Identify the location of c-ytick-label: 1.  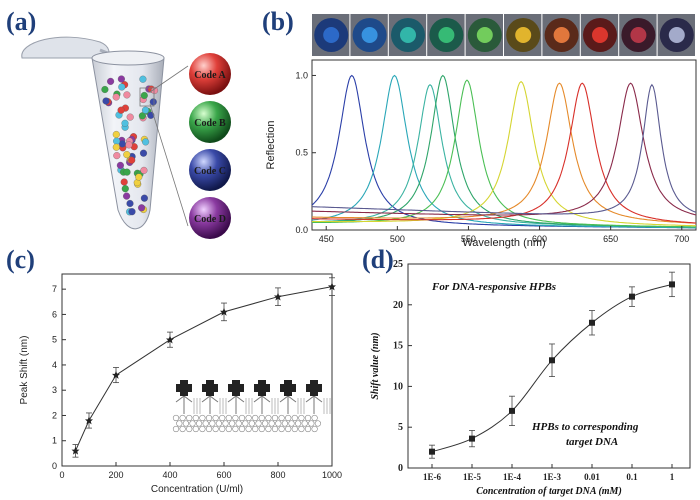
(54, 441).